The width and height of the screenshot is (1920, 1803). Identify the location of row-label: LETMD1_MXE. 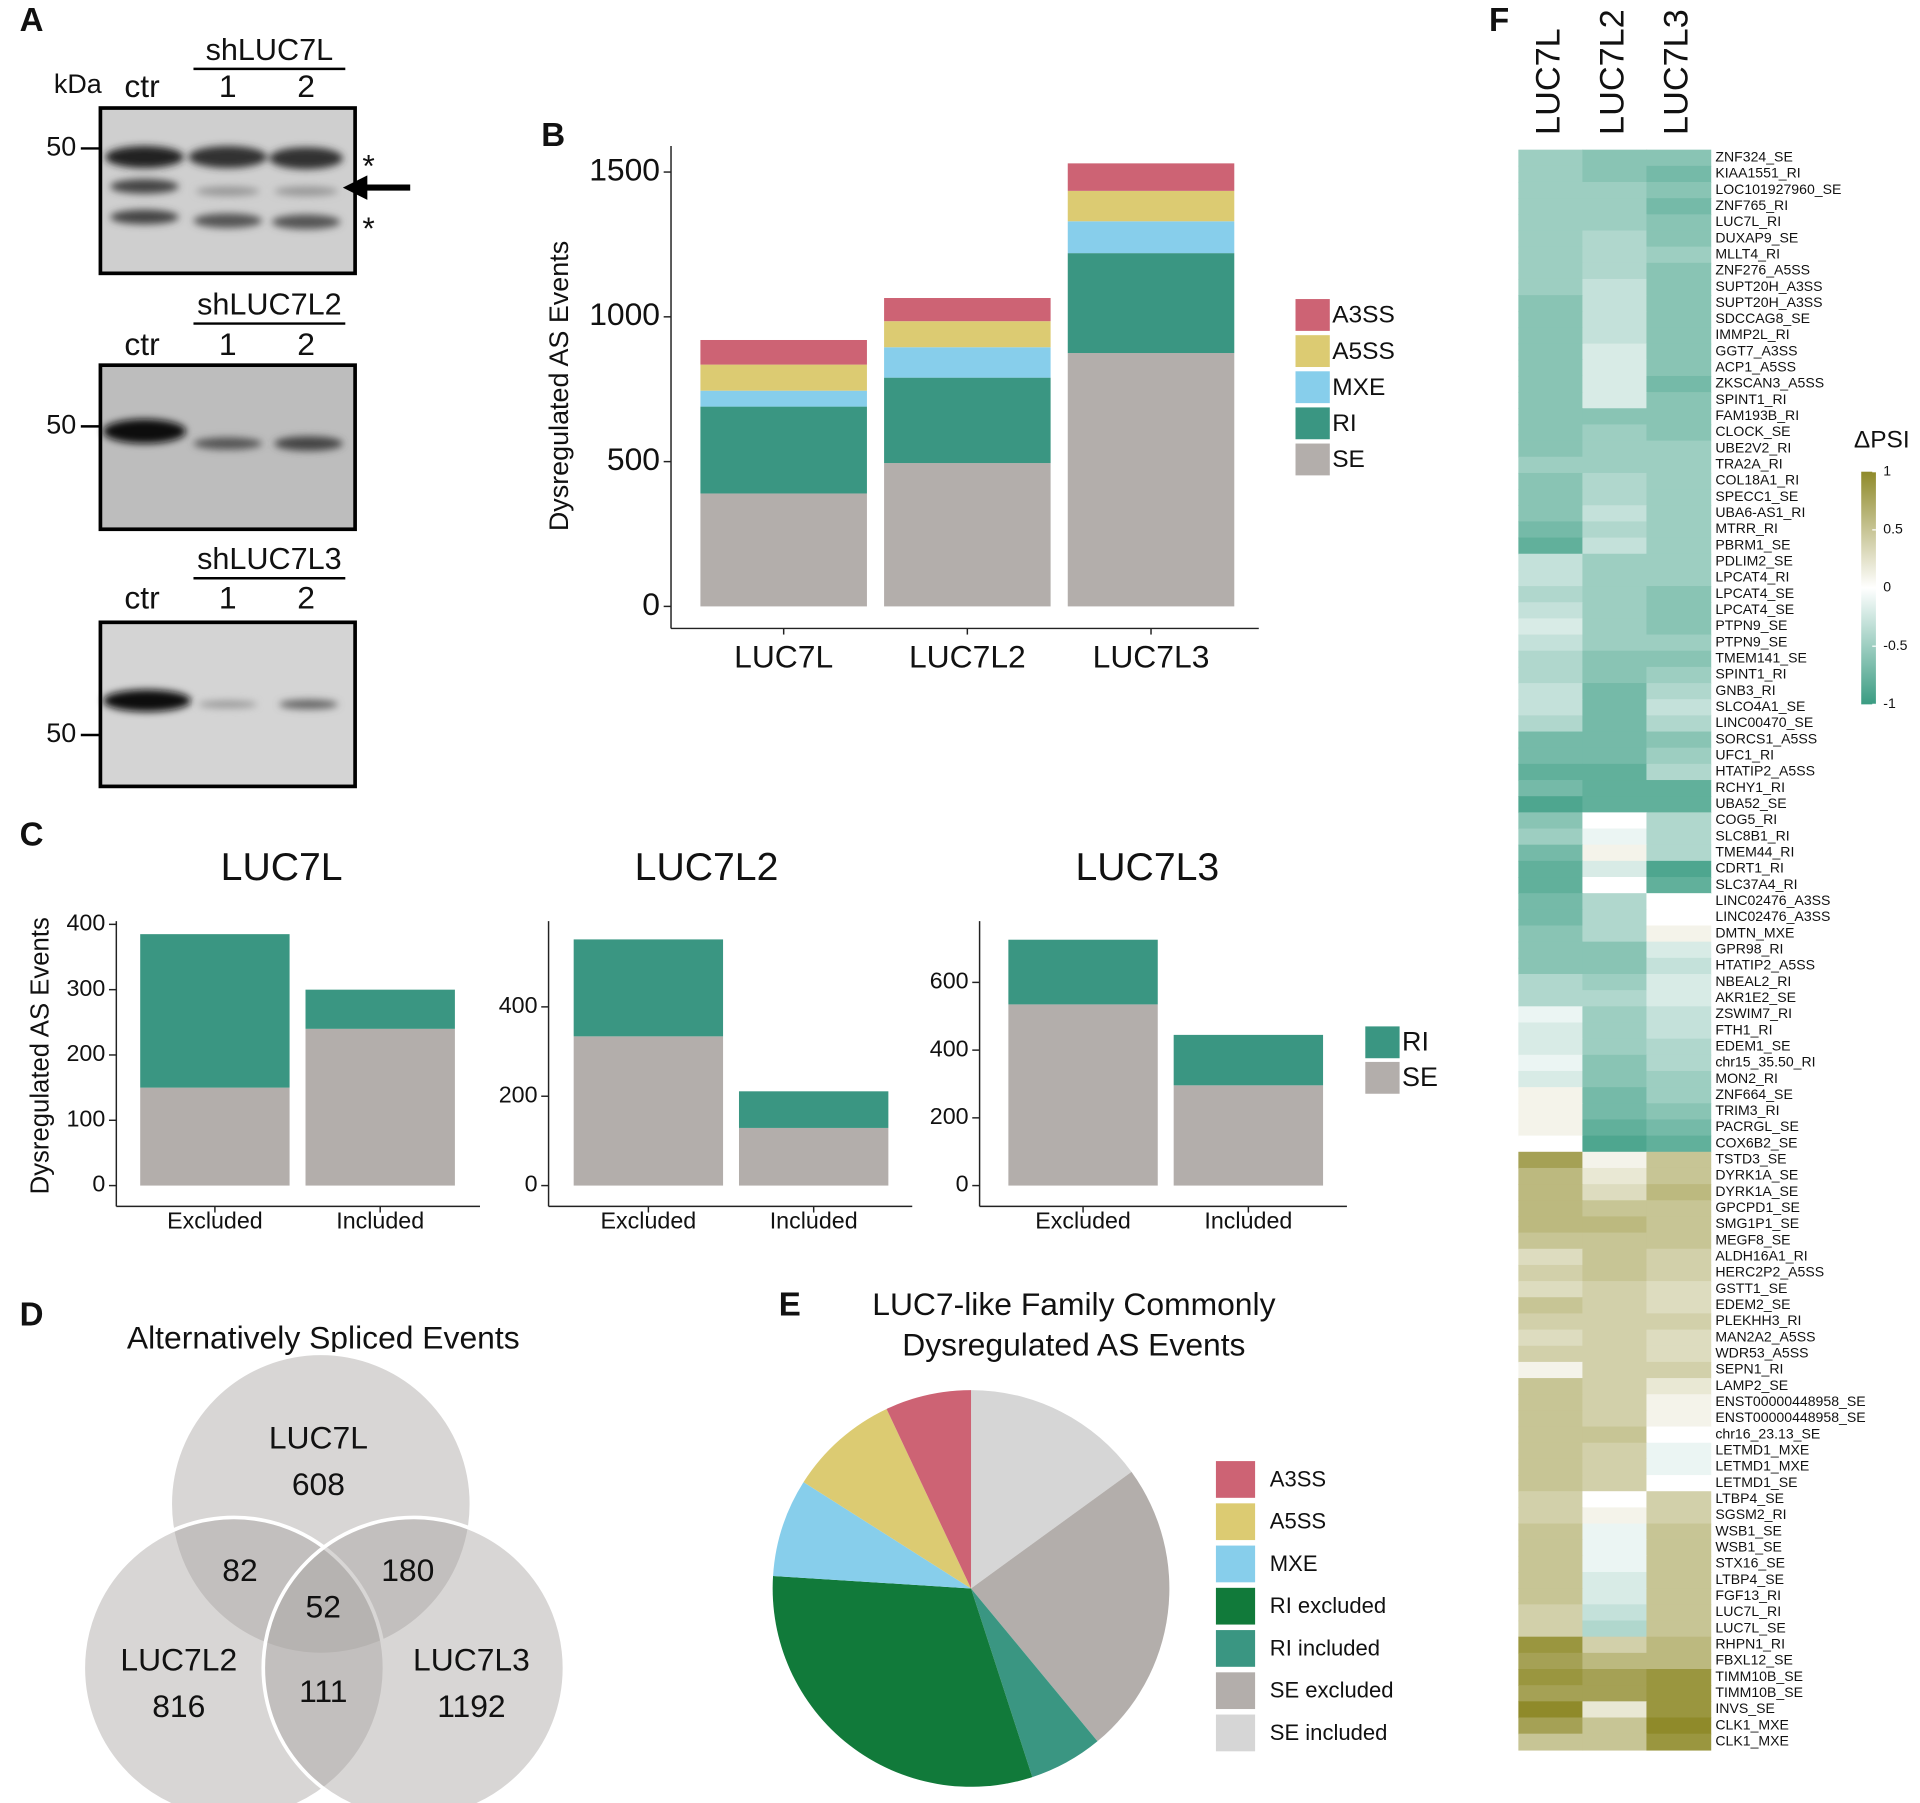
(1762, 1466).